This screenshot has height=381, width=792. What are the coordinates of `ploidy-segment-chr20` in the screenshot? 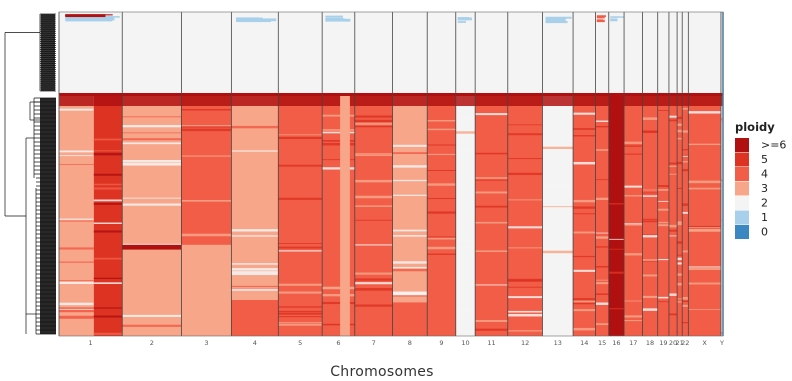 It's located at (673, 216).